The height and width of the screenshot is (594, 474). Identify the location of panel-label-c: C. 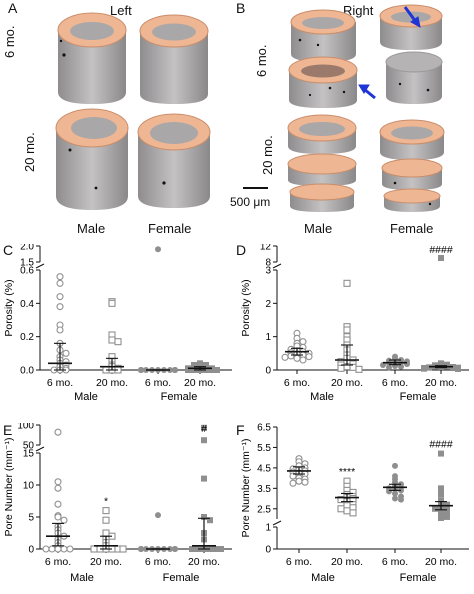
(8, 250).